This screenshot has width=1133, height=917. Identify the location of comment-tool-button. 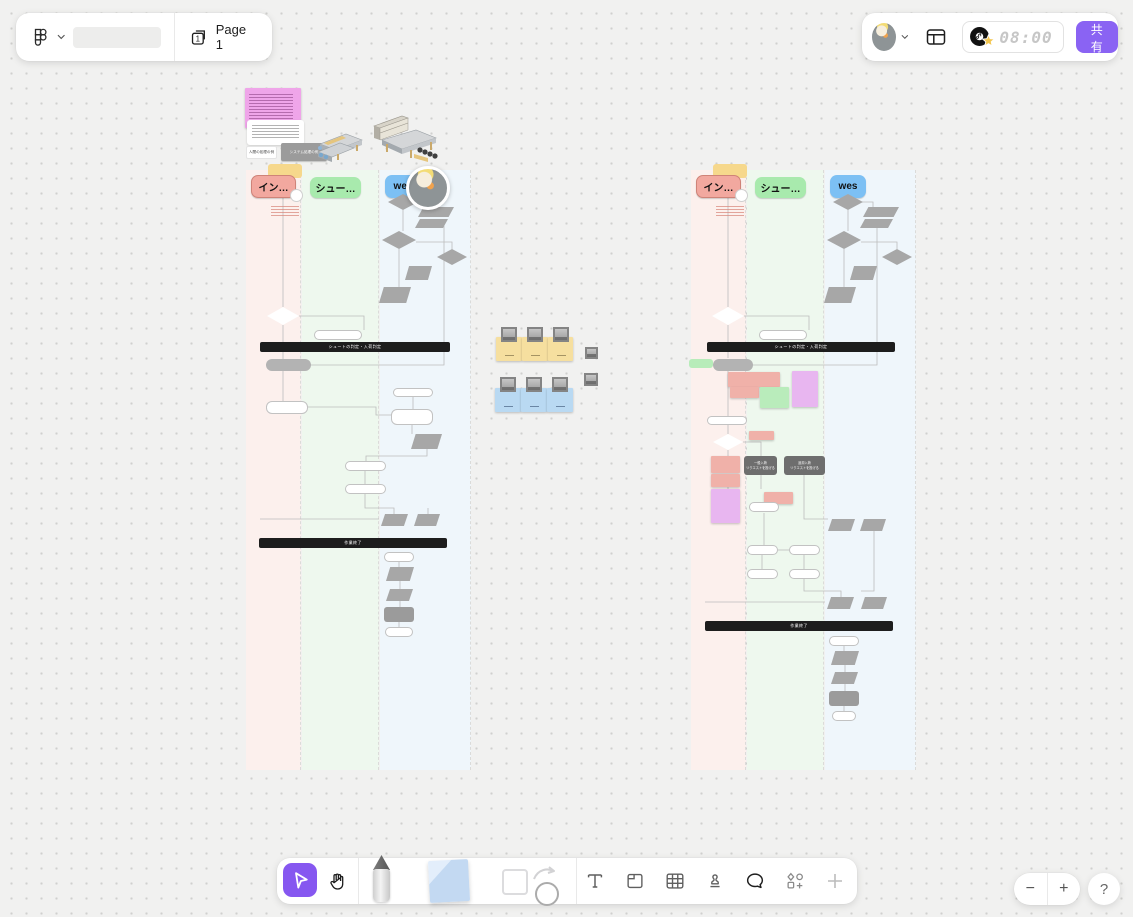
(755, 881).